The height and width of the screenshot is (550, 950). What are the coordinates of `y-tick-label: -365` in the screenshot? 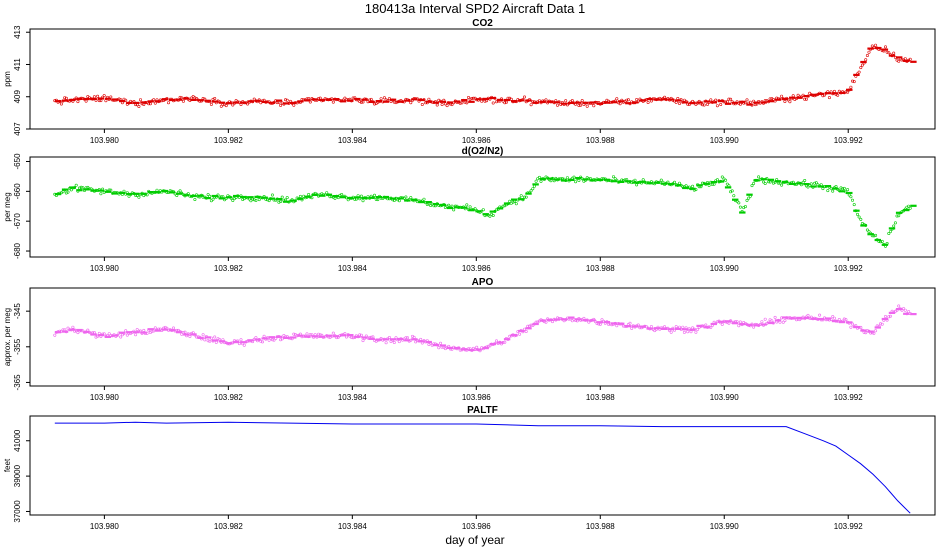 It's located at (17, 382).